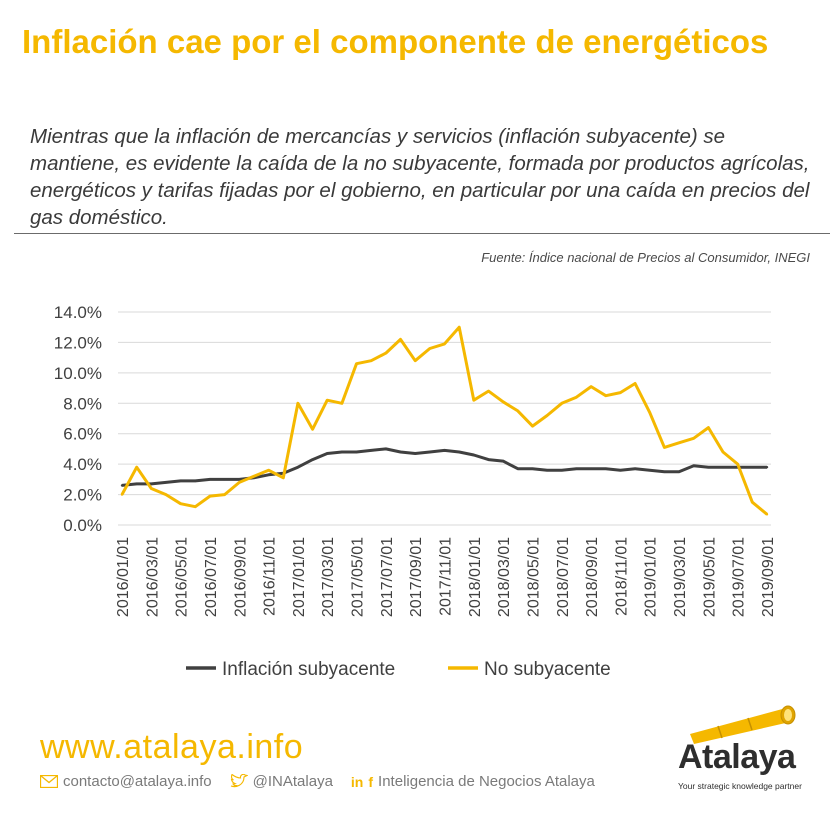  I want to click on x-tick-label: 2016/11/01, so click(270, 576).